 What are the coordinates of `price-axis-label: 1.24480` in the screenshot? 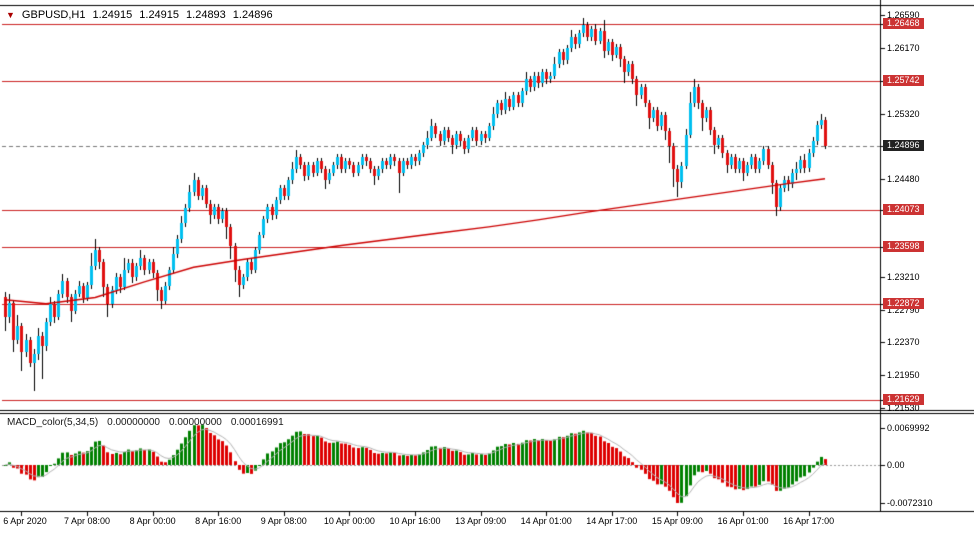 It's located at (903, 178).